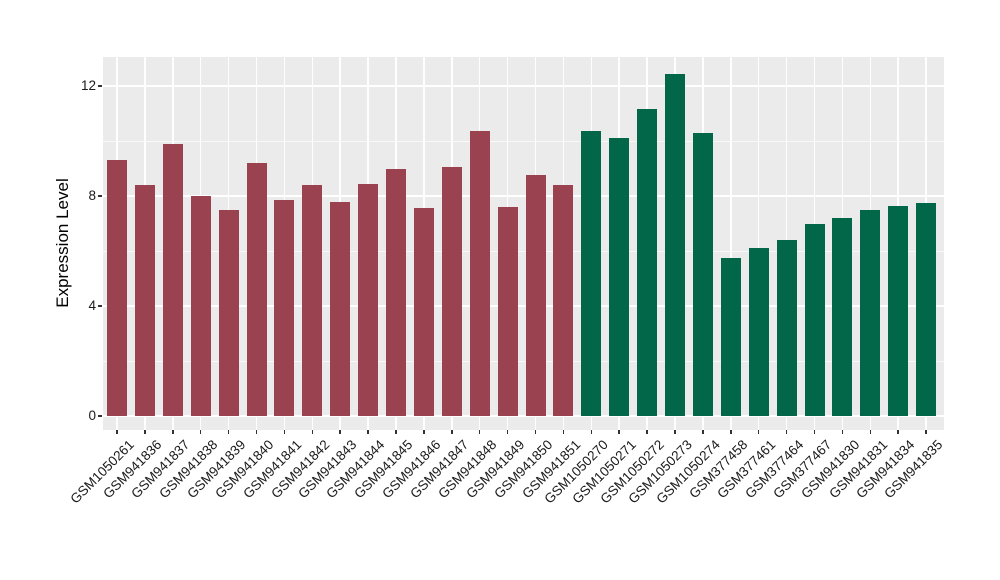 This screenshot has width=1000, height=580. I want to click on y-tick-label: 4, so click(92, 305).